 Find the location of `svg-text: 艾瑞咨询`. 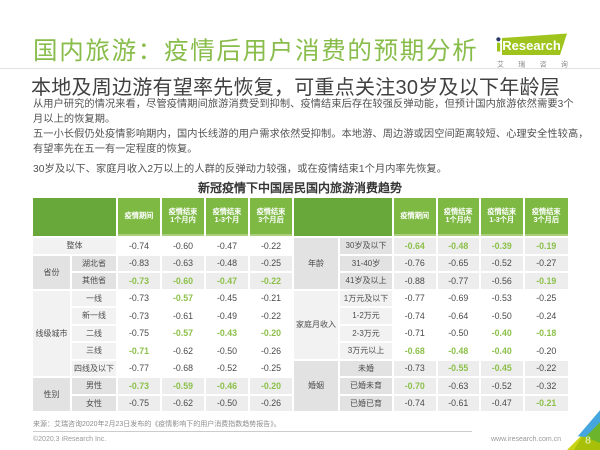

svg-text: 艾瑞咨询 is located at coordinates (539, 64).